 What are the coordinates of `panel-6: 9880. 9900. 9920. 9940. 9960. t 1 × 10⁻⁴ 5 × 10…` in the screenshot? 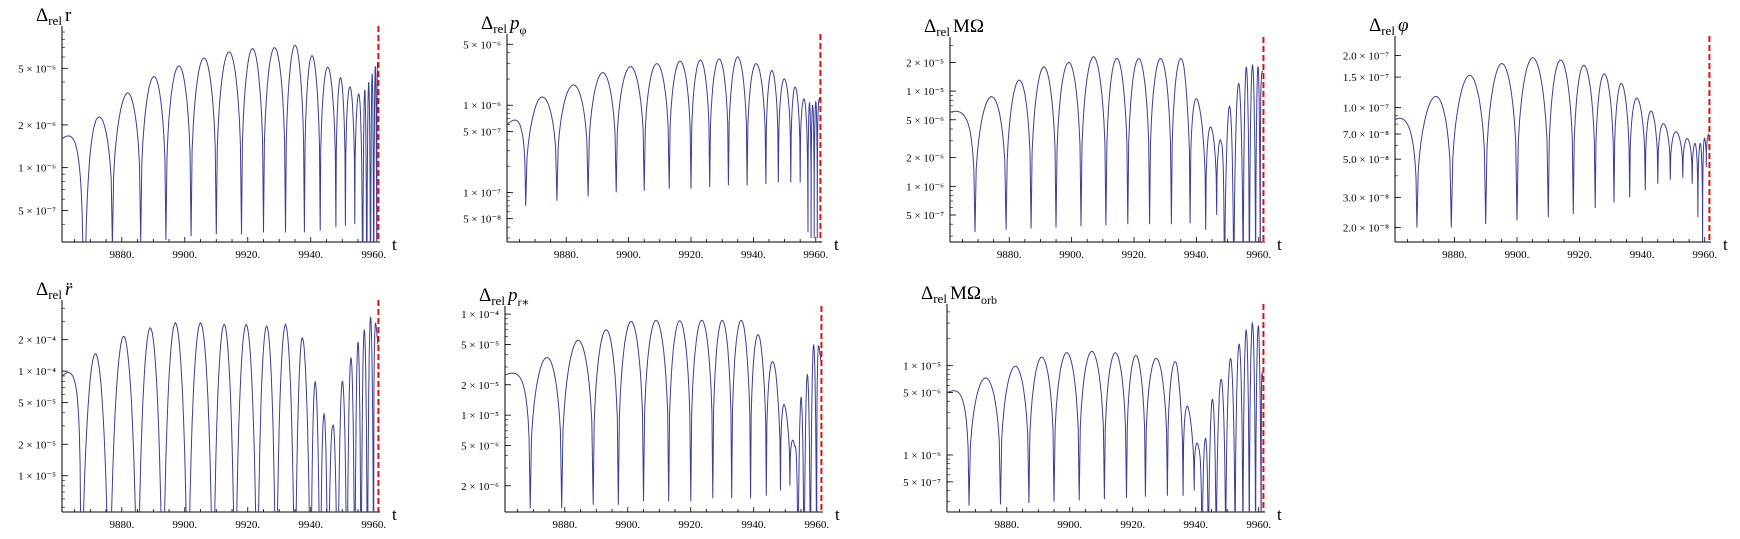 It's located at (650, 408).